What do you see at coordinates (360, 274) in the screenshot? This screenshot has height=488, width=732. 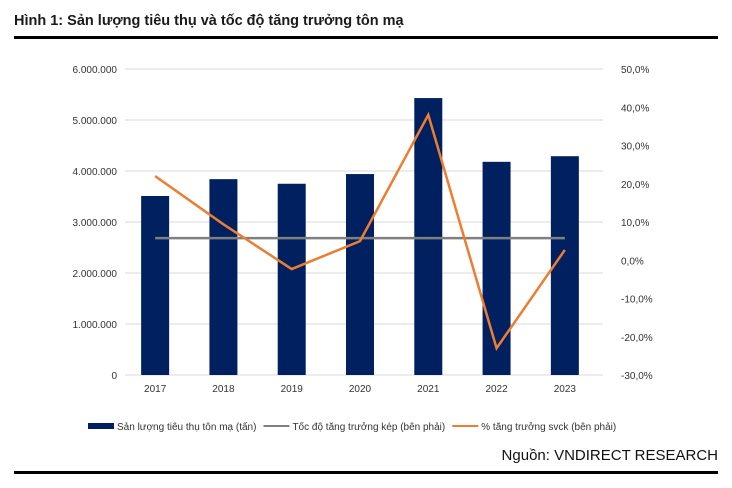 I see `bar-2020` at bounding box center [360, 274].